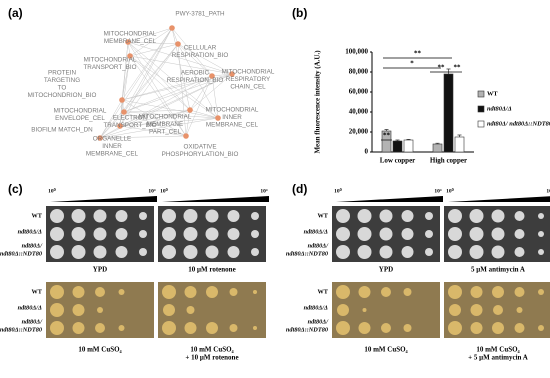  What do you see at coordinates (62, 73) in the screenshot?
I see `node-label: PROTEIN` at bounding box center [62, 73].